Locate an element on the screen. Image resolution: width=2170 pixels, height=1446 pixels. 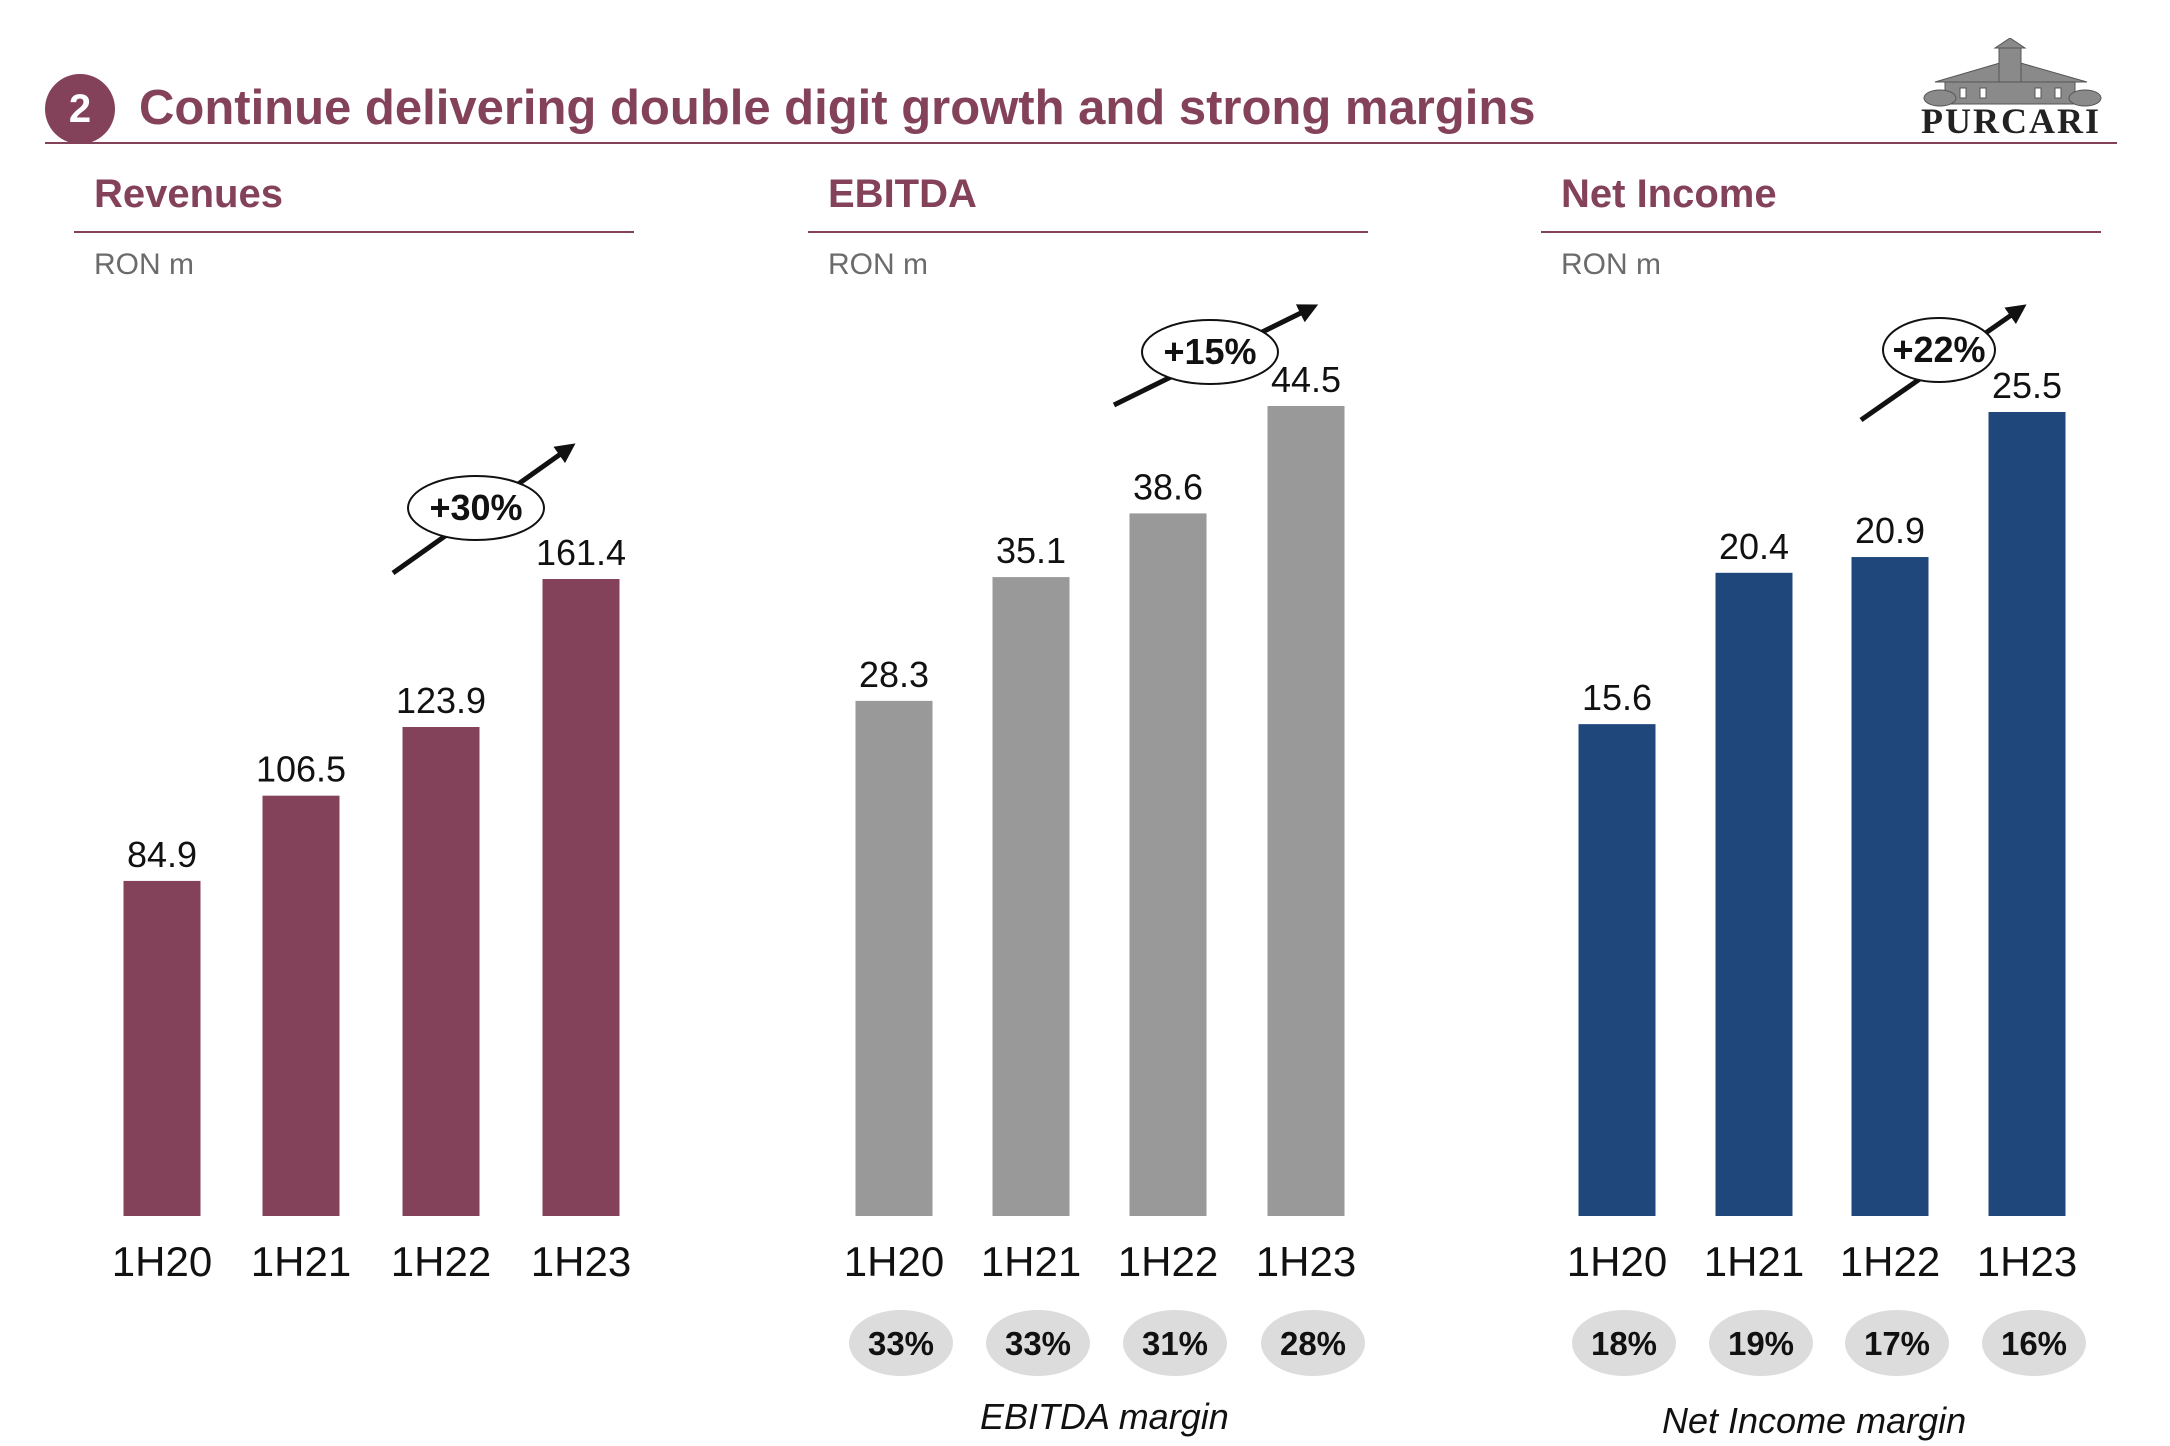
ebitda-margin-label-1h21: 33% is located at coordinates (1038, 1343).